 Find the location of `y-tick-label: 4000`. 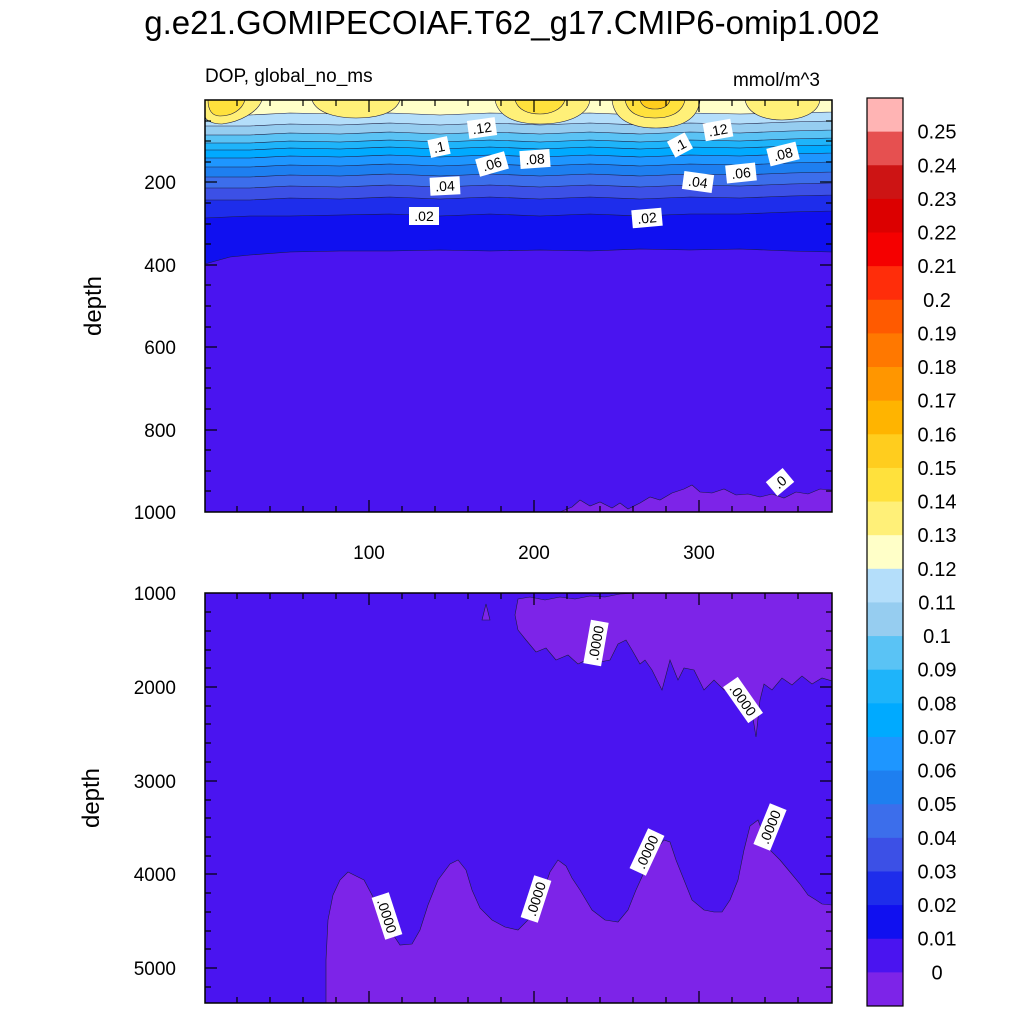

y-tick-label: 4000 is located at coordinates (155, 875).